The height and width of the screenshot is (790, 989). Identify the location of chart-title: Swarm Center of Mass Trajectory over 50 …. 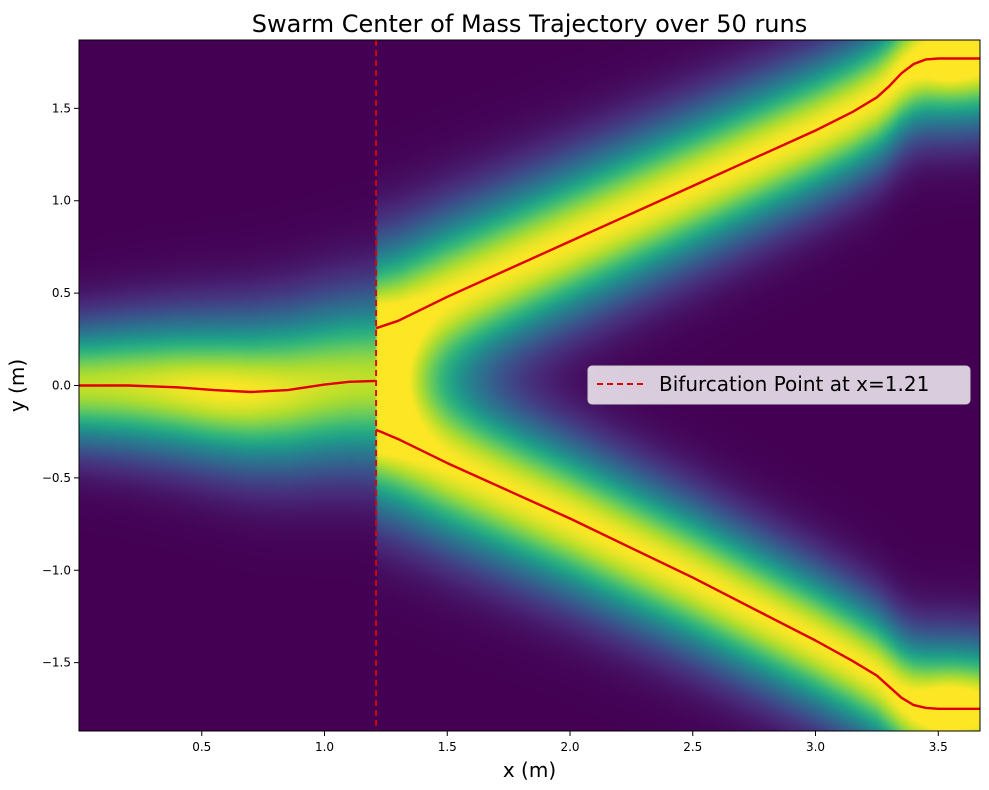
(529, 24).